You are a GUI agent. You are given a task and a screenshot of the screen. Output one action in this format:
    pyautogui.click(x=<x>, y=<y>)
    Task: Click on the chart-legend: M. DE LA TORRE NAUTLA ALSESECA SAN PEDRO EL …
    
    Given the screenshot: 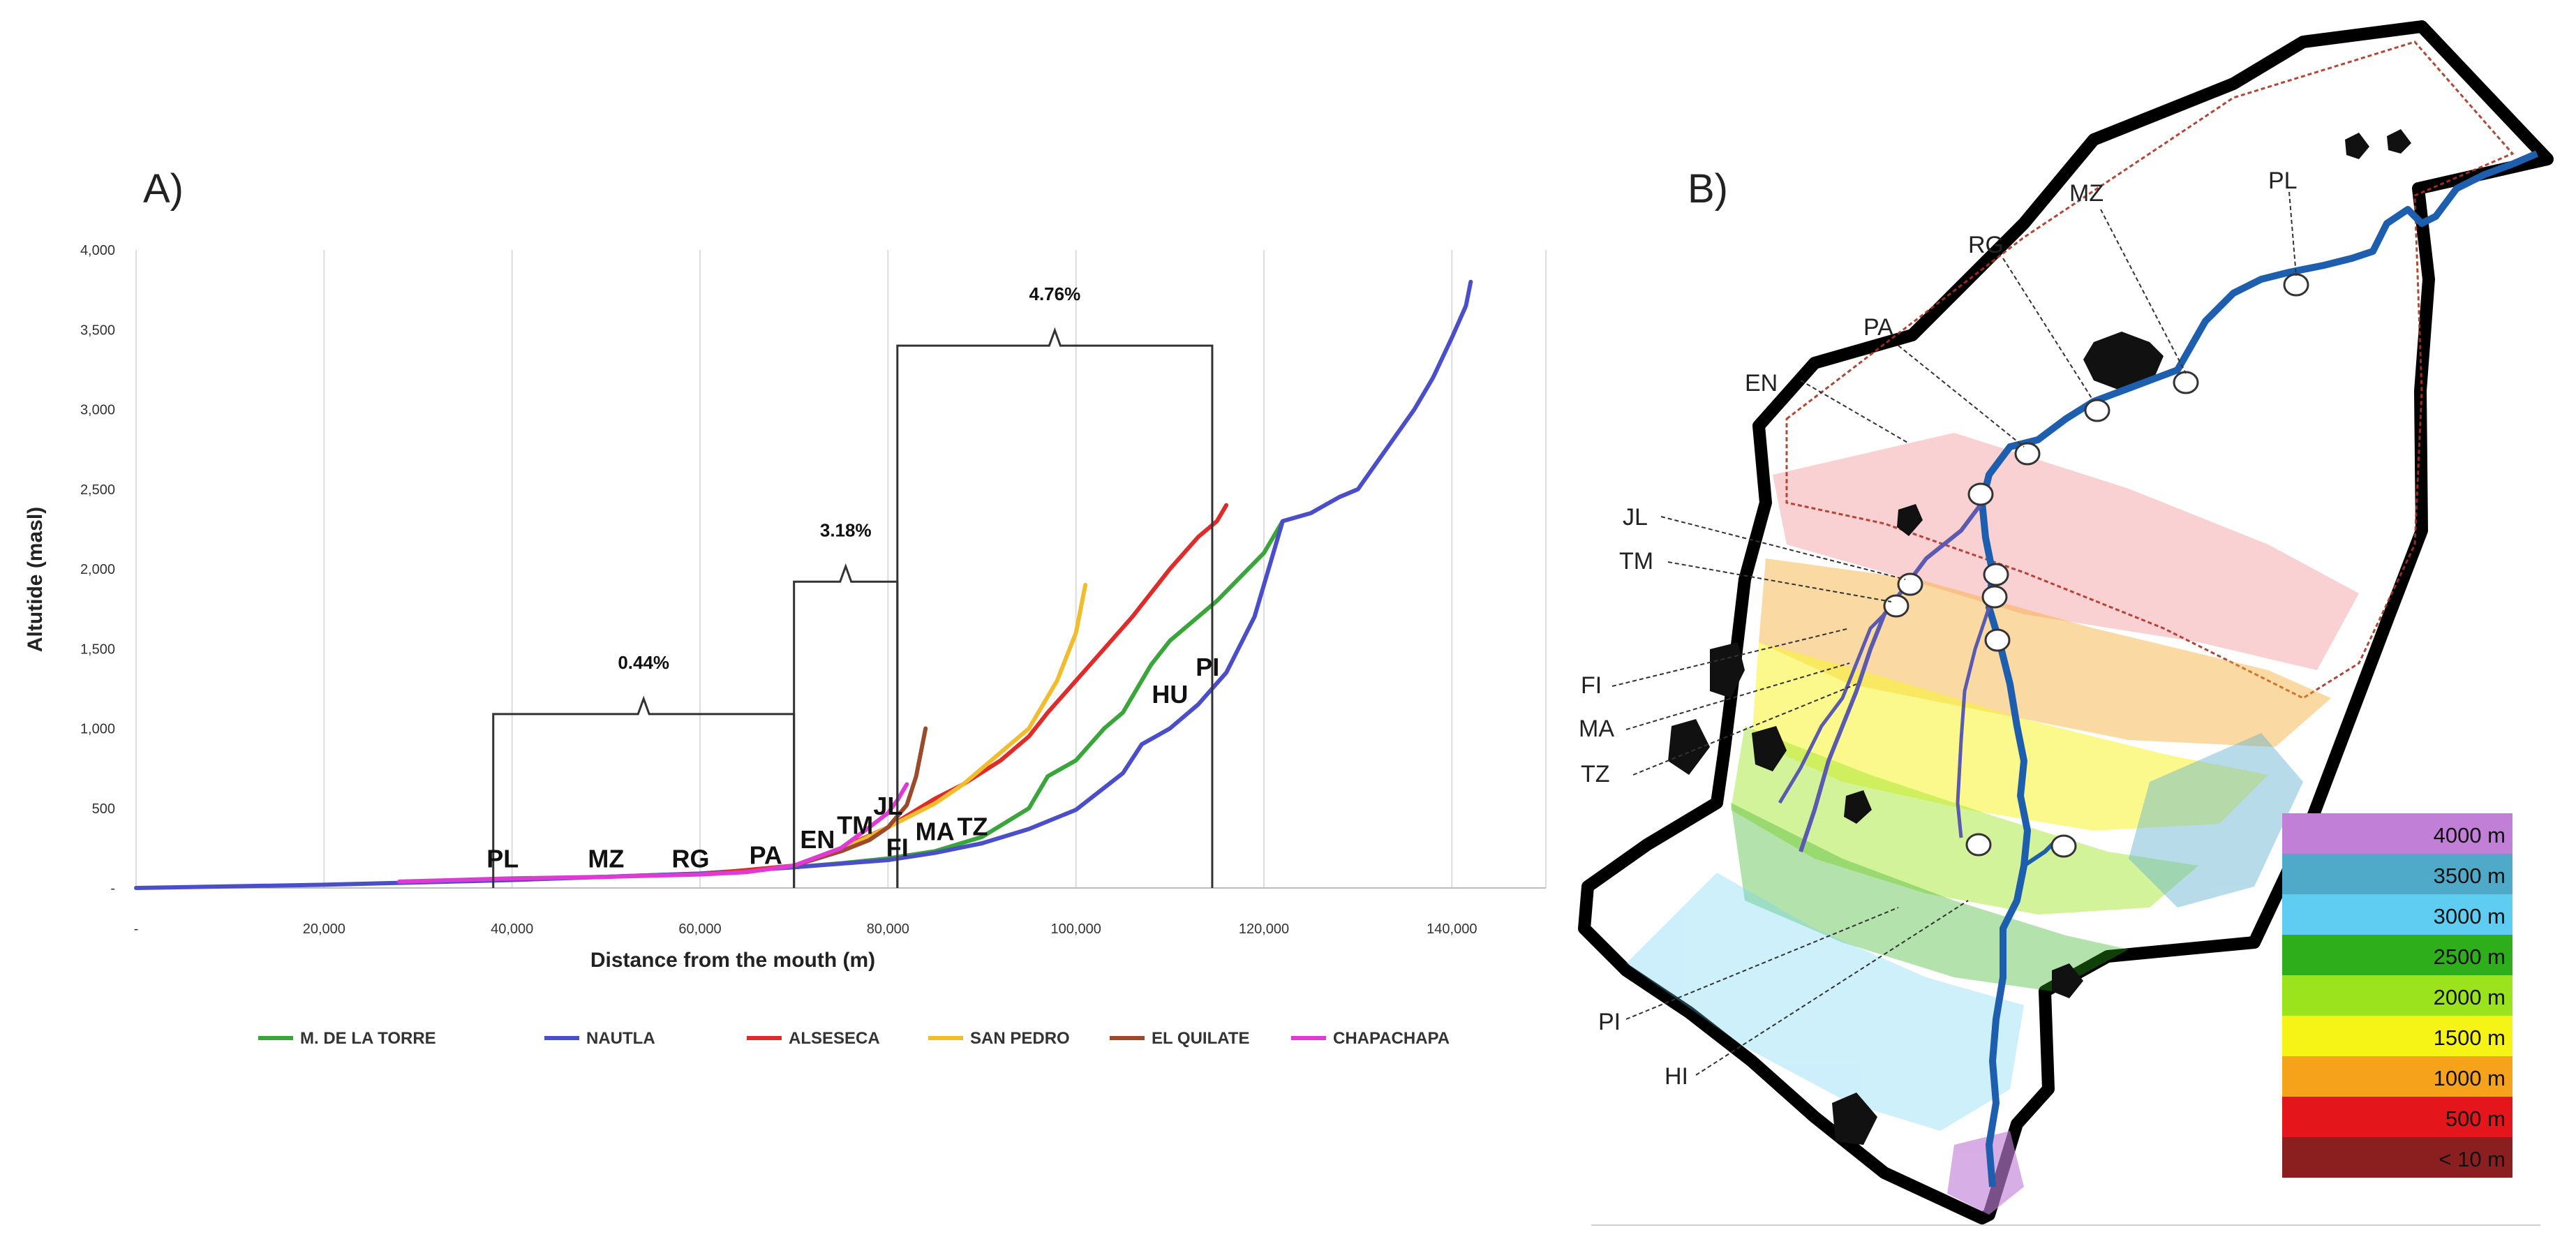 What is the action you would take?
    pyautogui.click(x=854, y=1038)
    